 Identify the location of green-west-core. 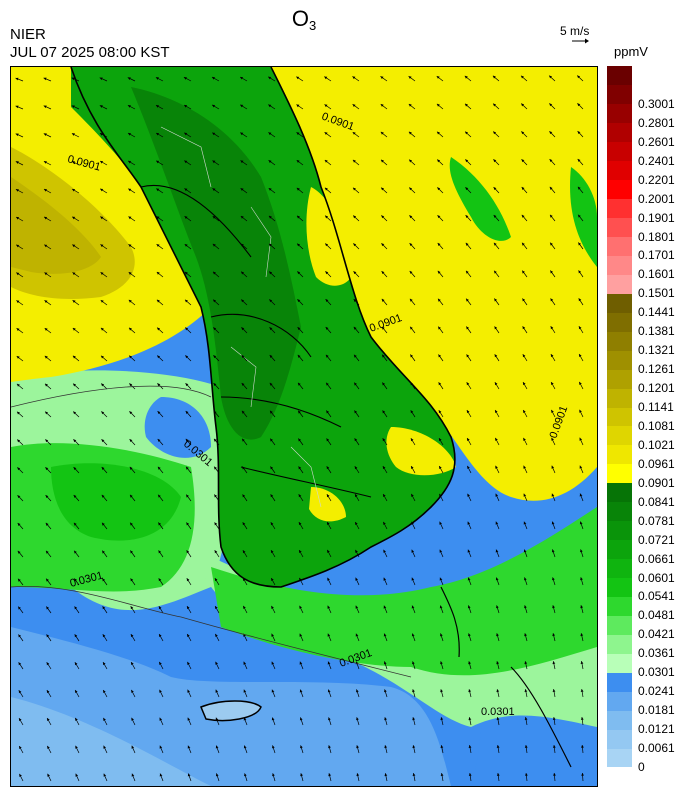
(116, 502).